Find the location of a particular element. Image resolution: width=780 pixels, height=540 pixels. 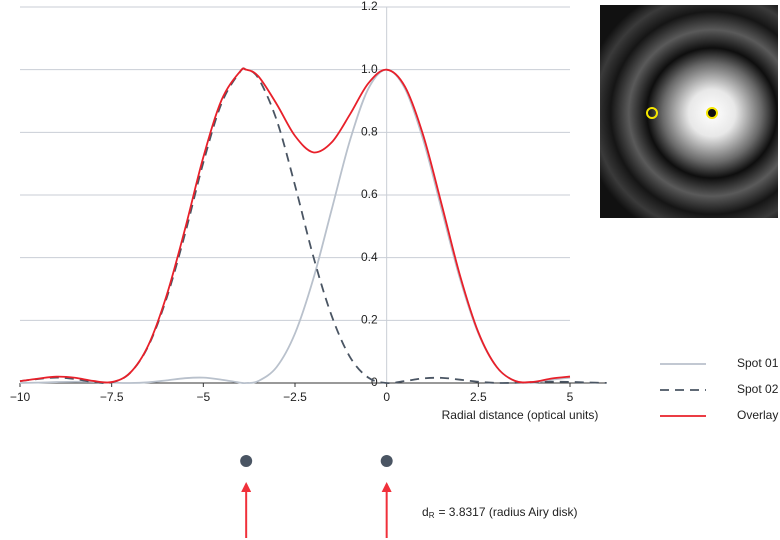

y-tick-label: 0 is located at coordinates (374, 382).